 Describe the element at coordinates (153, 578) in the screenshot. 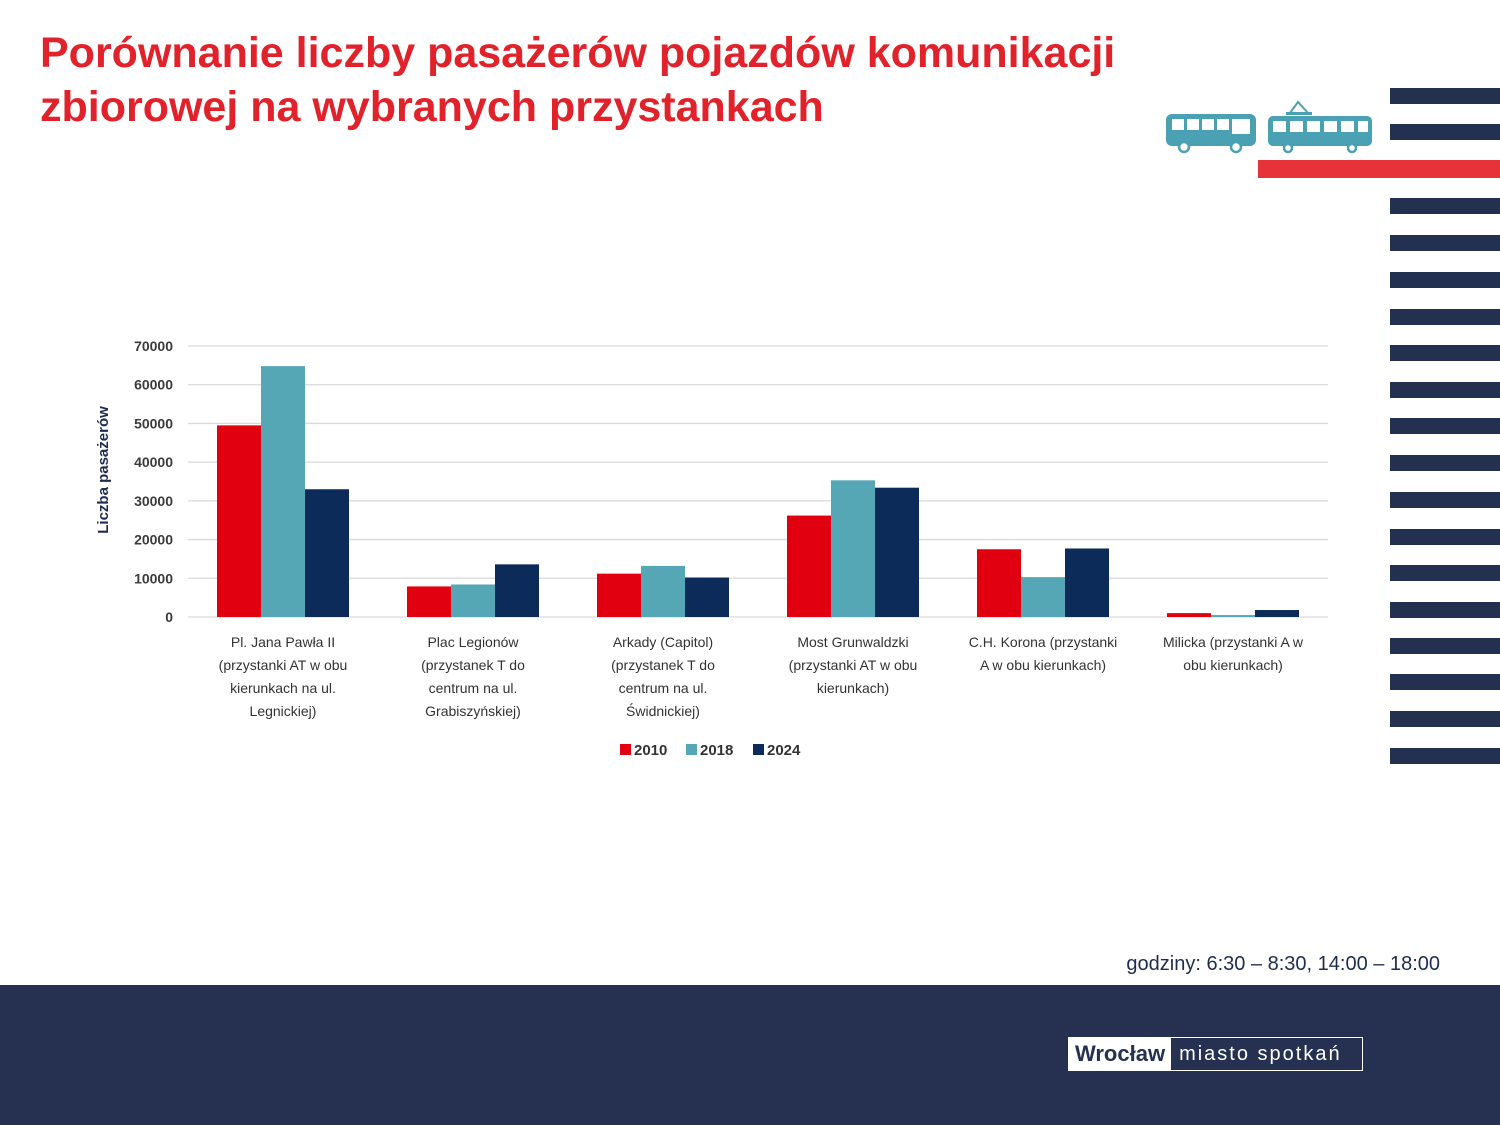

I see `y-tick-label: 10000` at that location.